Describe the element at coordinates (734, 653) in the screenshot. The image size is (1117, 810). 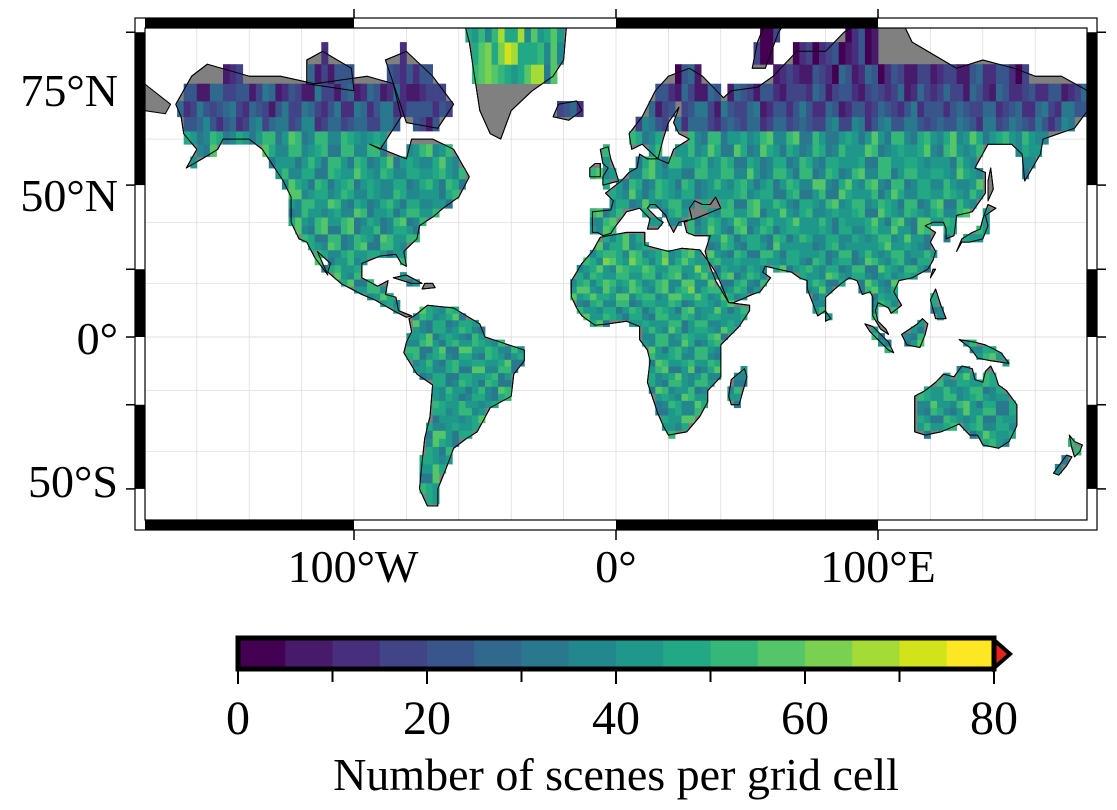
I see `colorbar-swatch` at that location.